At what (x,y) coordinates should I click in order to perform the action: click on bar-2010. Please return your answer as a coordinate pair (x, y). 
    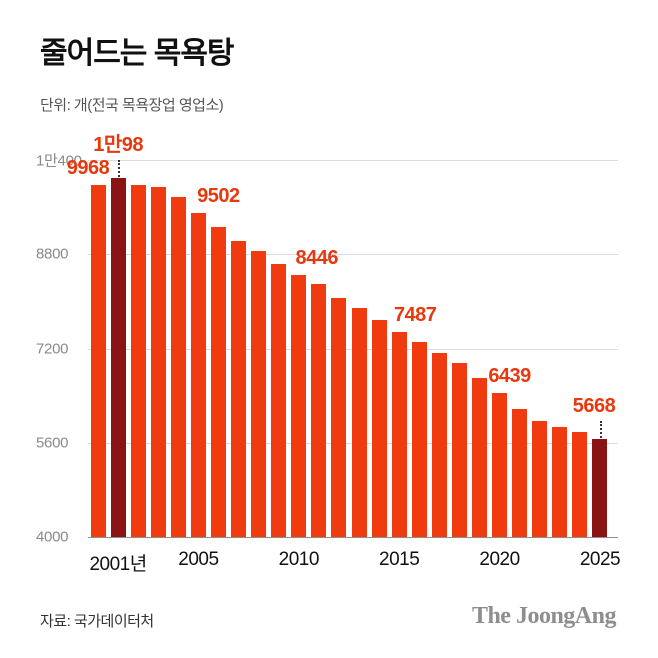
    Looking at the image, I should click on (299, 406).